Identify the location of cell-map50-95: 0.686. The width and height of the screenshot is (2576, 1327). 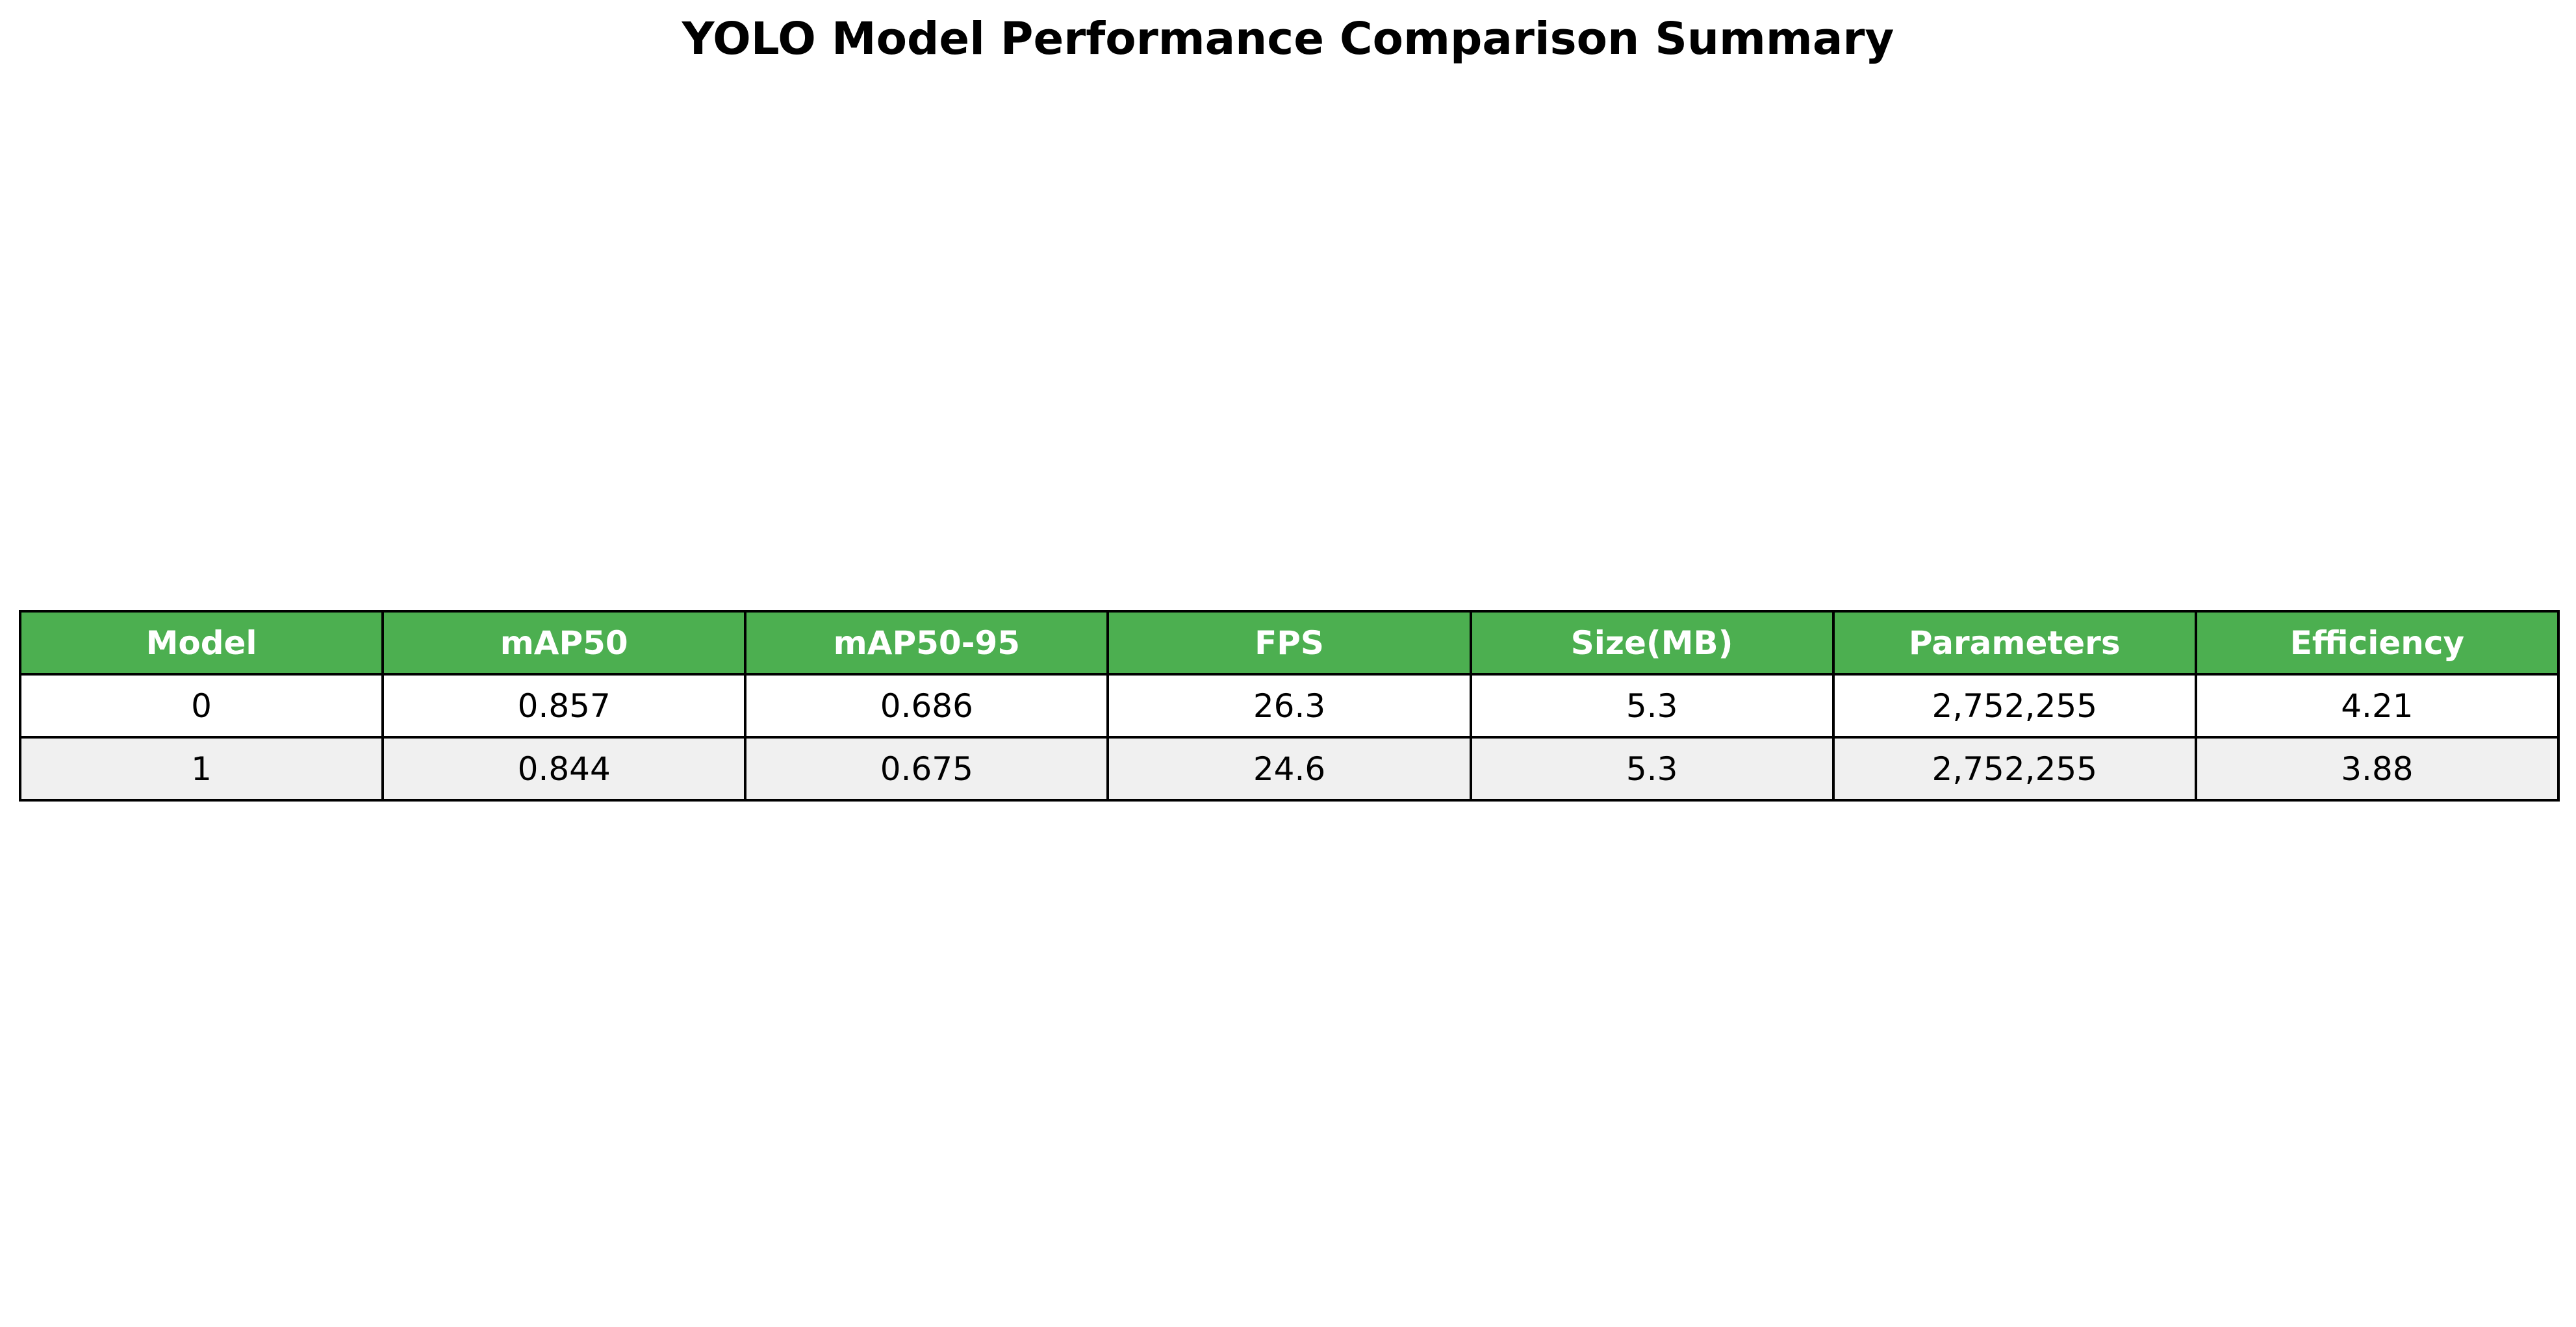
(927, 706).